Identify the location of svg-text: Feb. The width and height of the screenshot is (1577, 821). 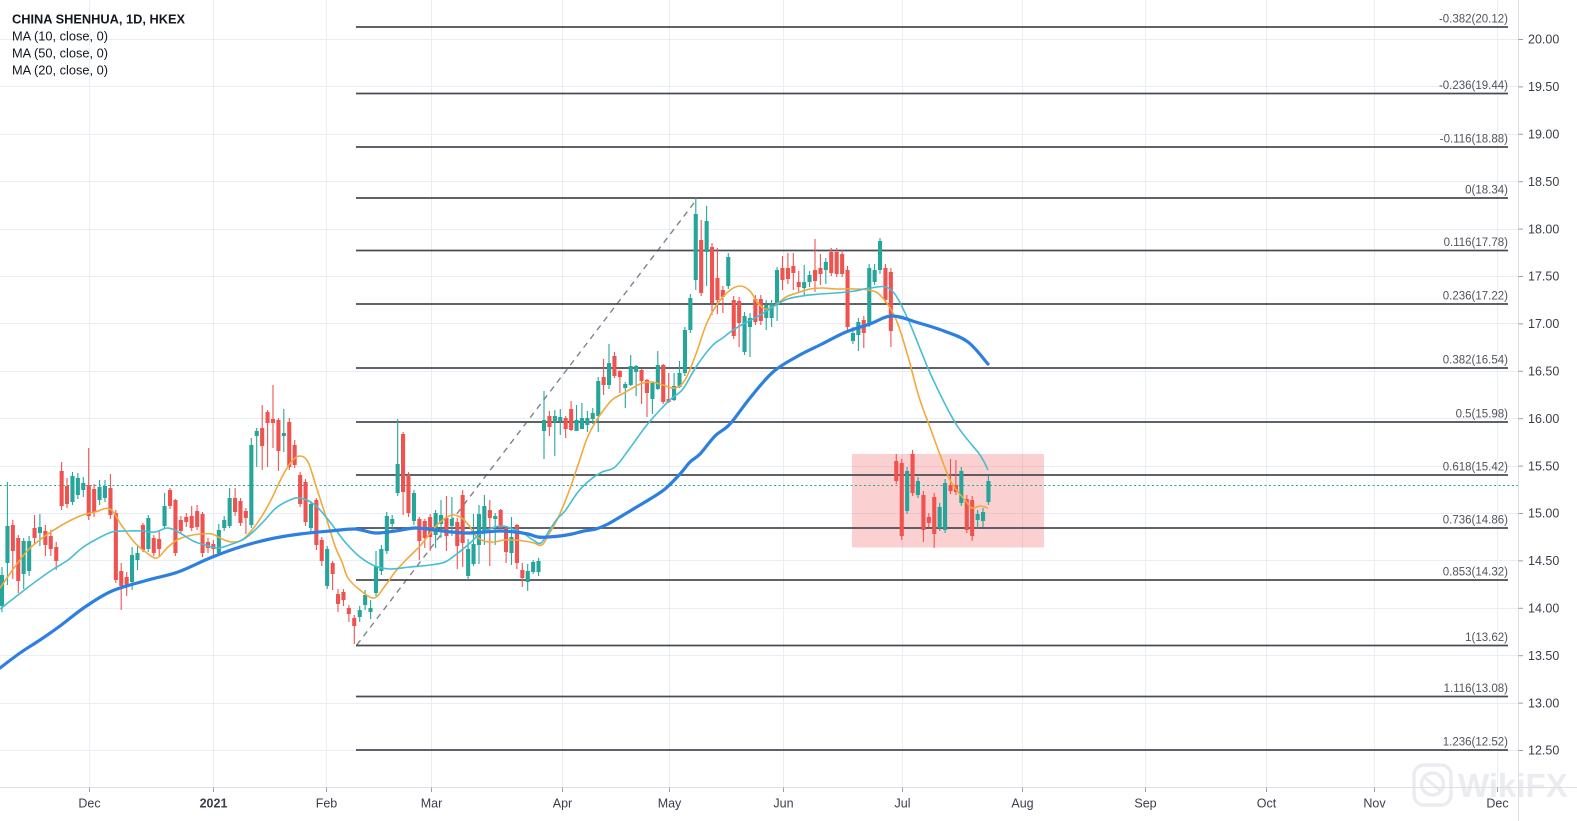
(327, 804).